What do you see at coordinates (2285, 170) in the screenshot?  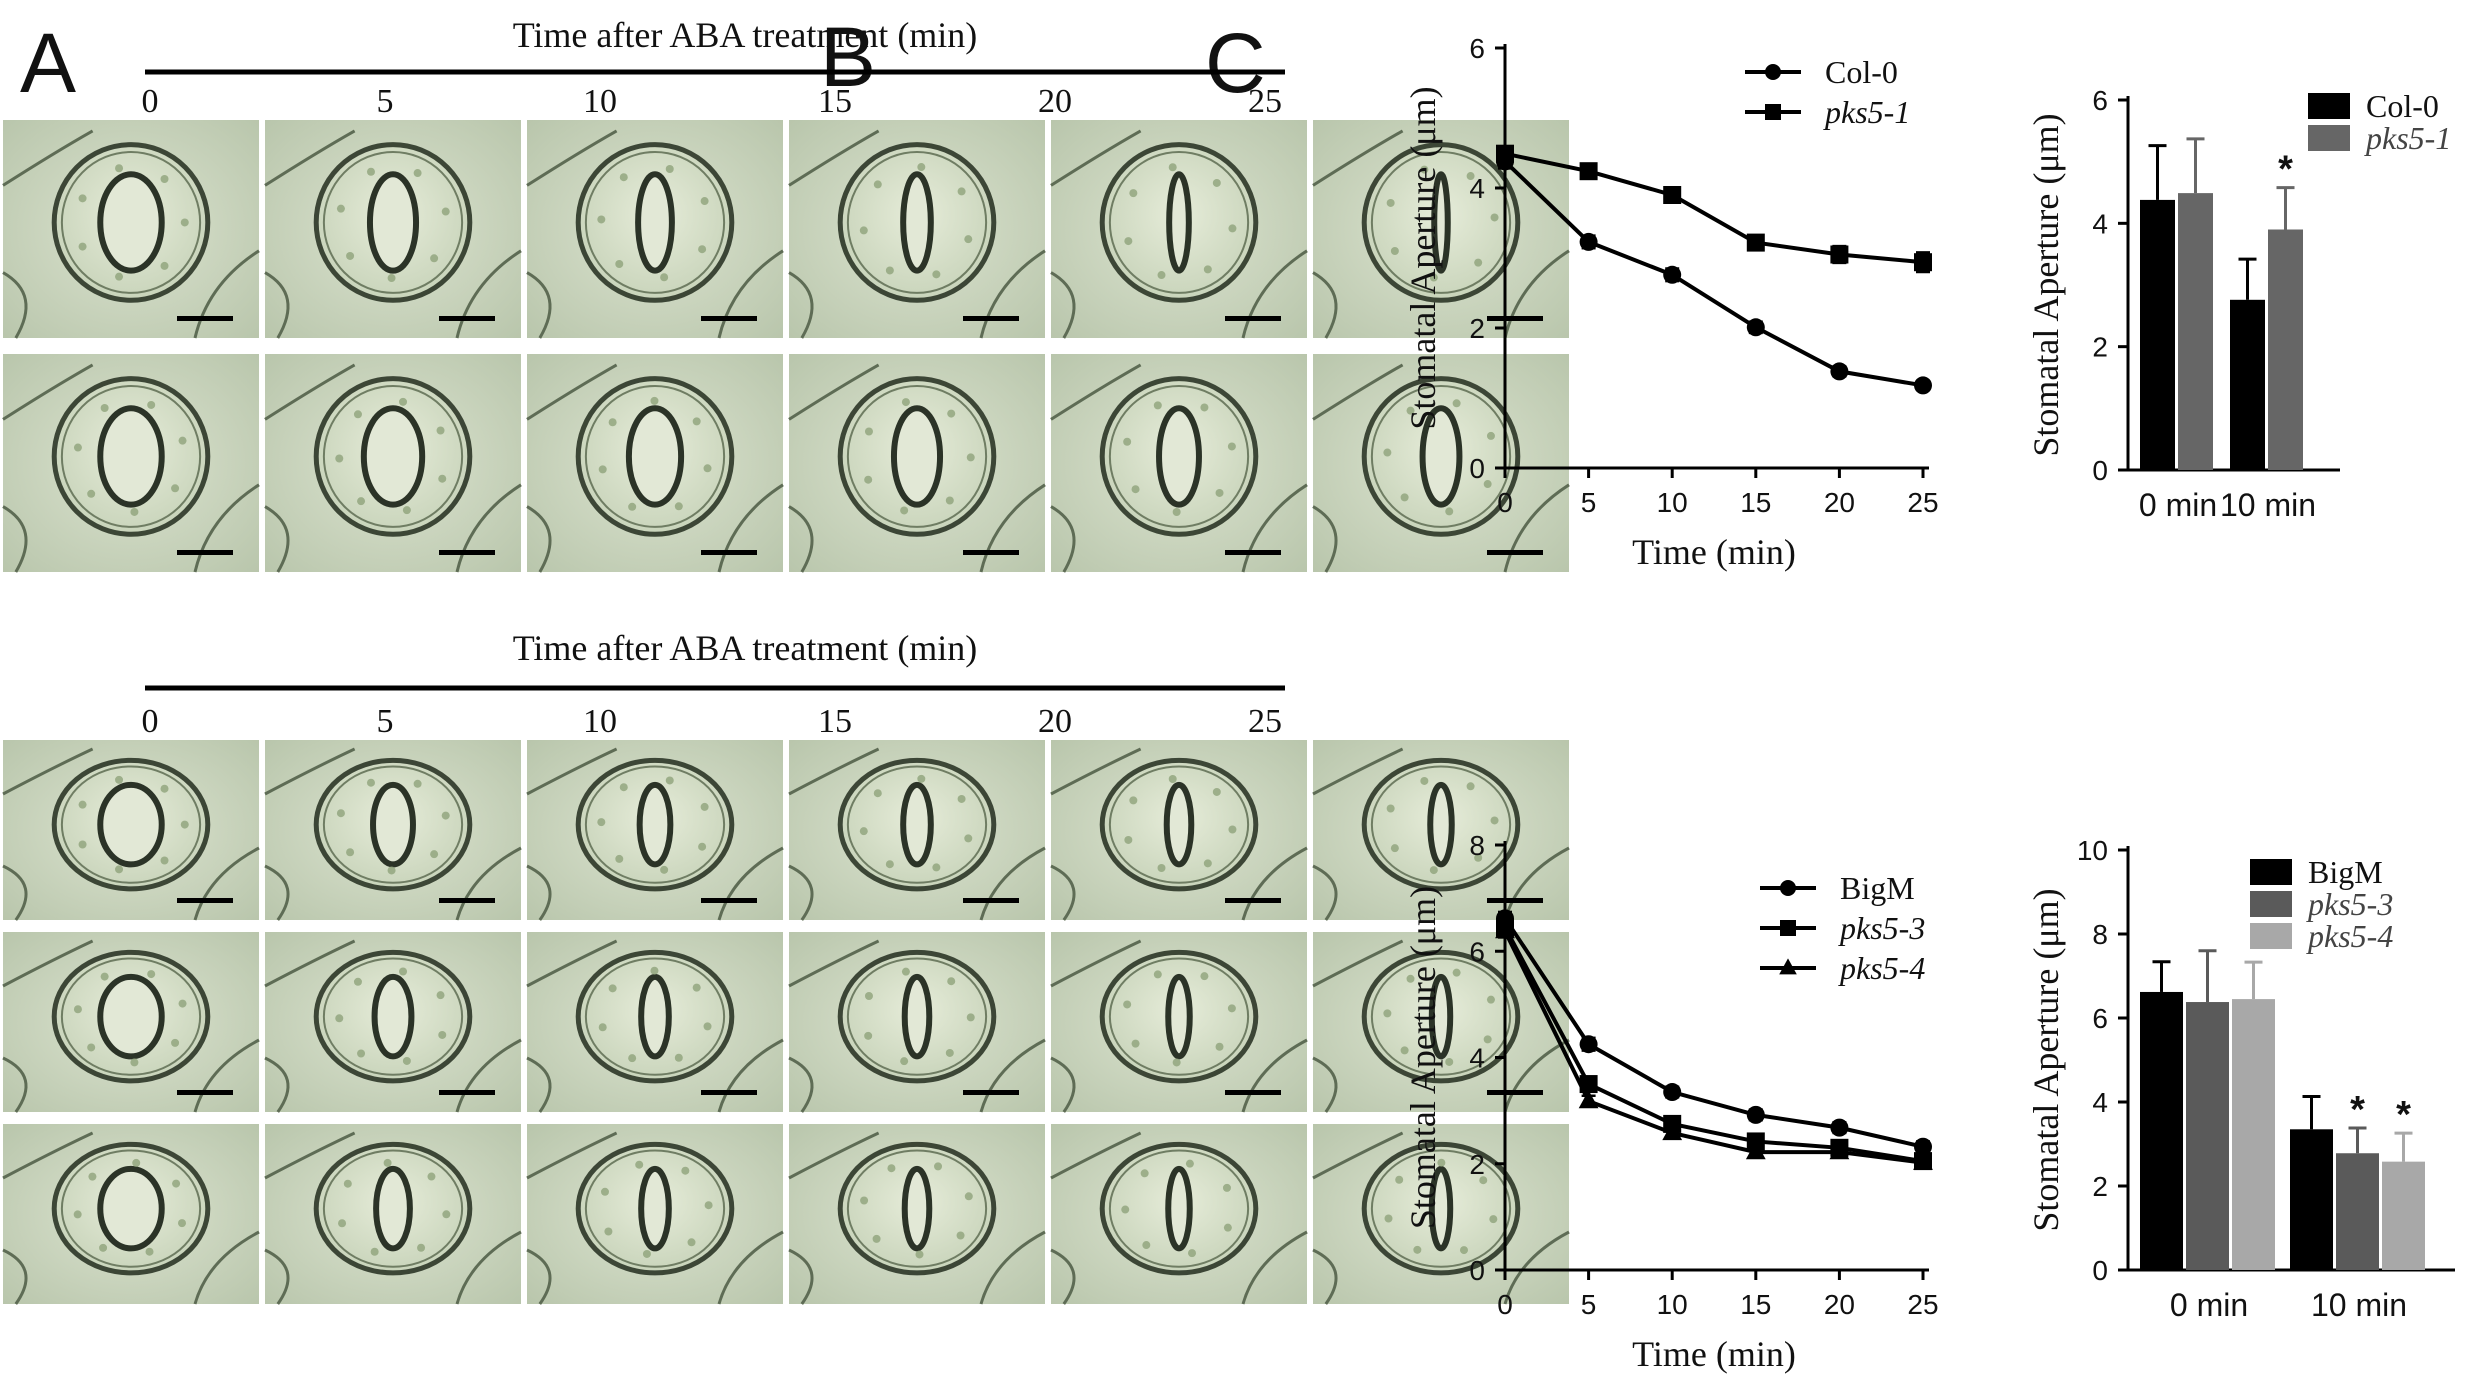 I see `significance-star: *` at bounding box center [2285, 170].